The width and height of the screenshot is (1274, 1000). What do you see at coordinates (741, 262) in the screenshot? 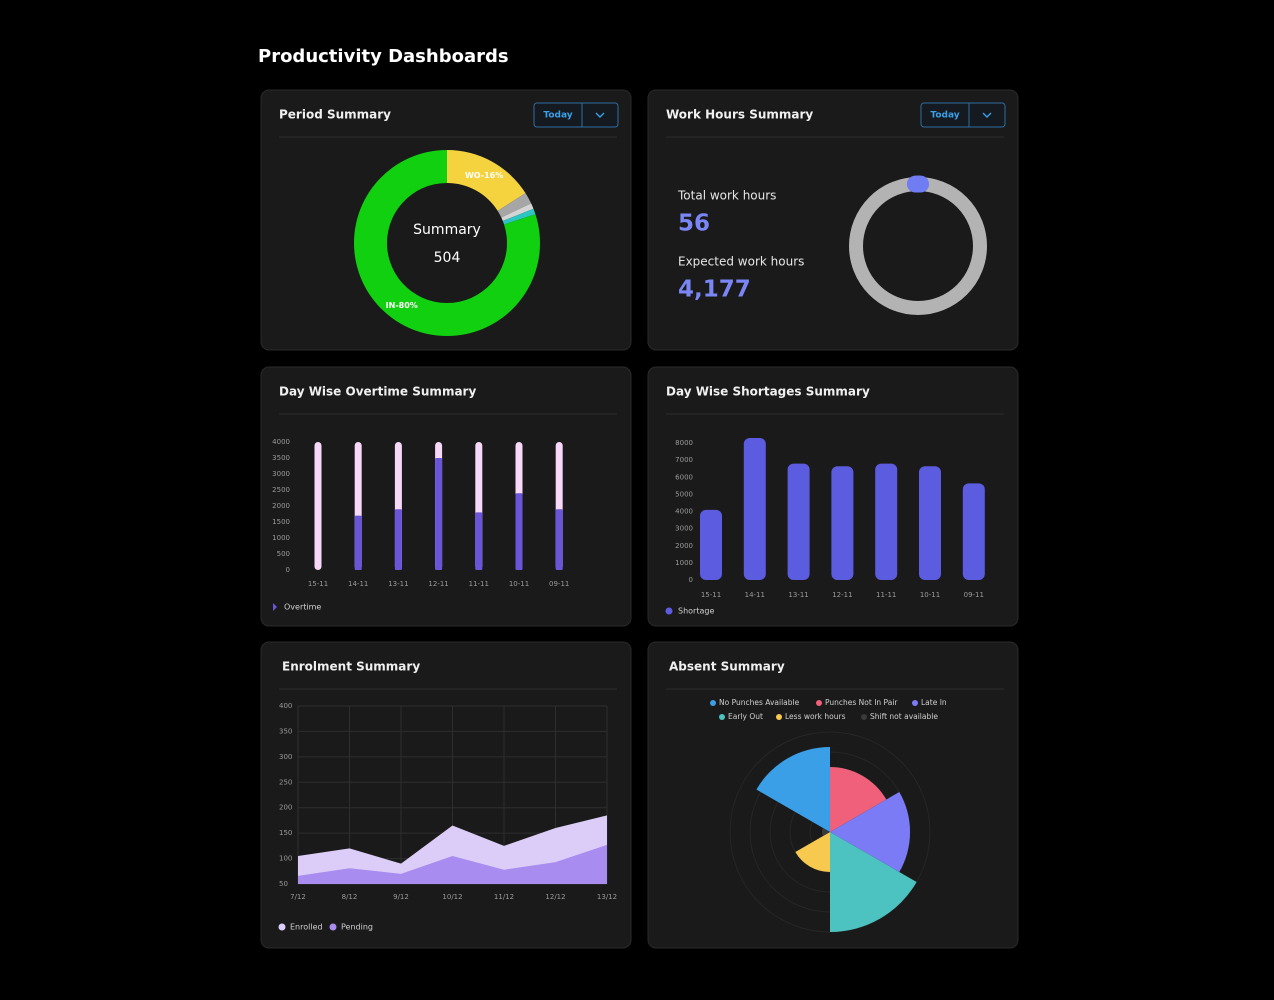
I see `metric-label: Expected work hours` at bounding box center [741, 262].